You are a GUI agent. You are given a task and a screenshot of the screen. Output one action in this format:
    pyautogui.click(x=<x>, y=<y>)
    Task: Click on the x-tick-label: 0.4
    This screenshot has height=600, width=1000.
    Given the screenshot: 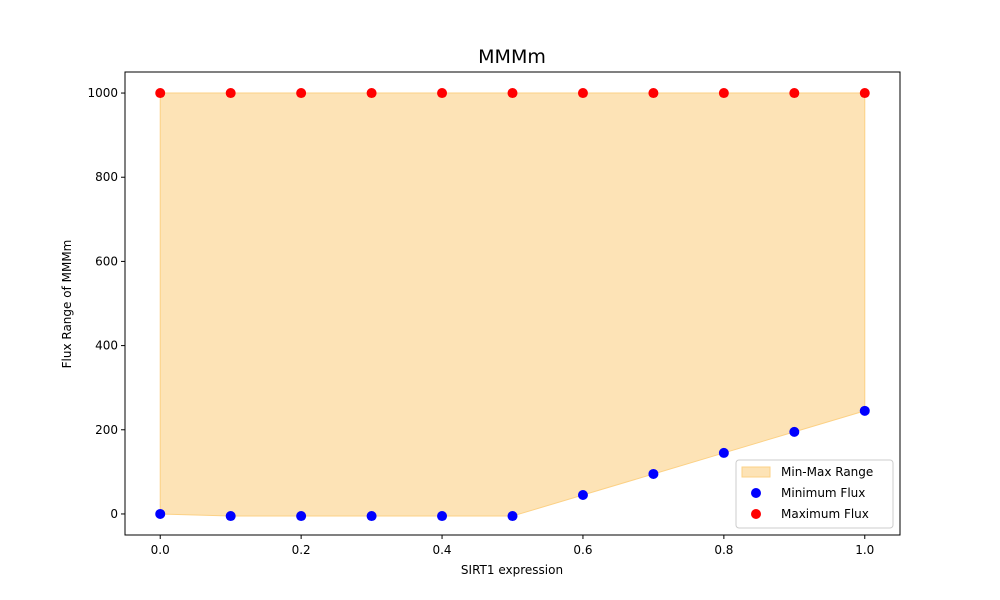 What is the action you would take?
    pyautogui.click(x=441, y=550)
    